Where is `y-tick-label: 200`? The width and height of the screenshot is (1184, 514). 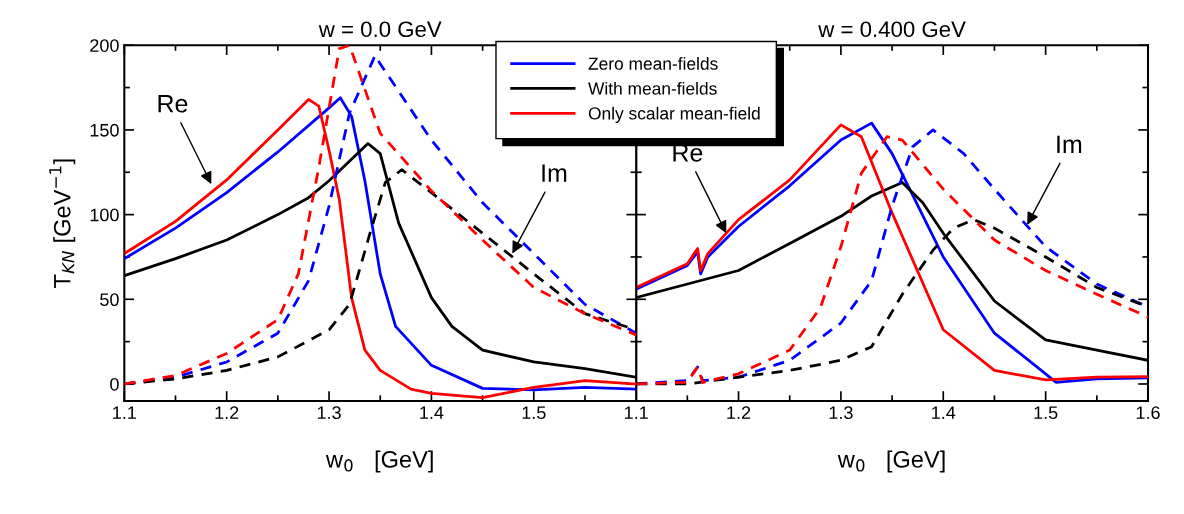 y-tick-label: 200 is located at coordinates (104, 45).